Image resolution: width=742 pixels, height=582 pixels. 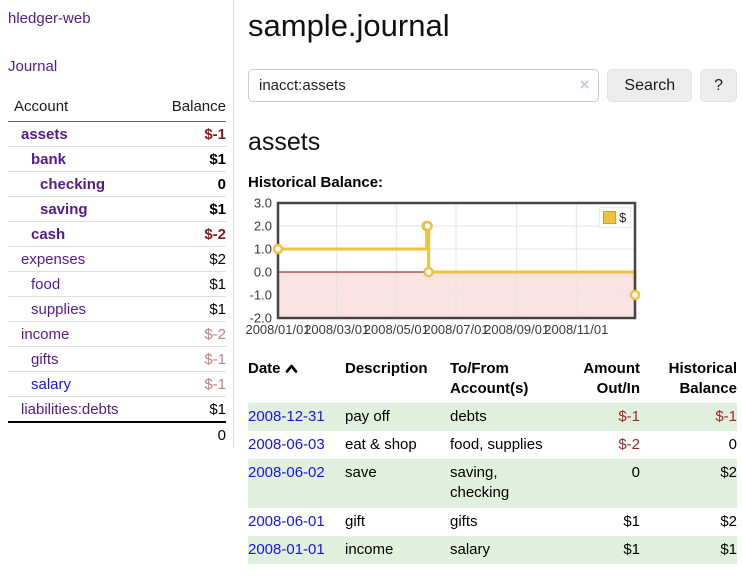 I want to click on svg-text: -1.0, so click(x=261, y=295).